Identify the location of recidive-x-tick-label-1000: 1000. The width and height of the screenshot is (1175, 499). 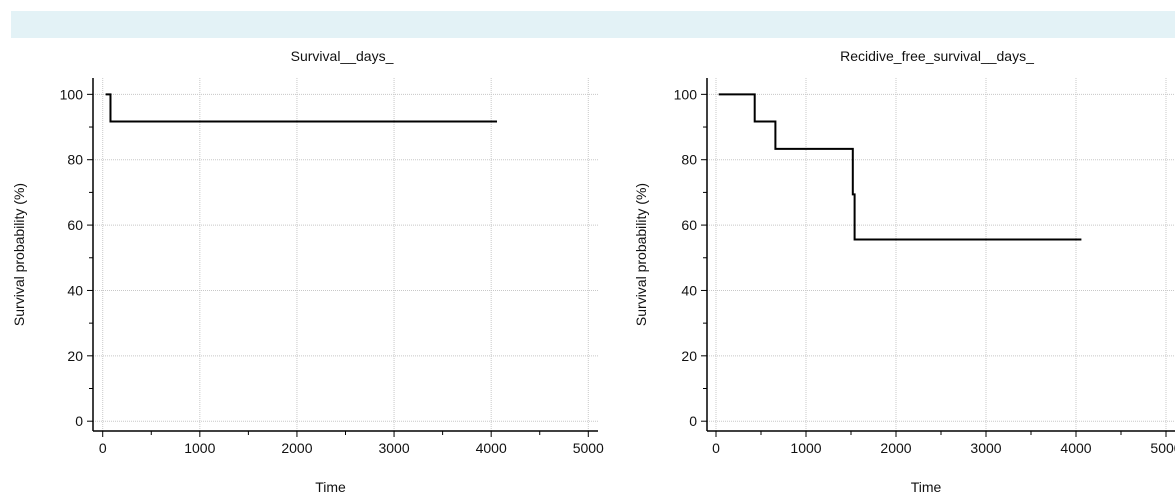
(805, 448).